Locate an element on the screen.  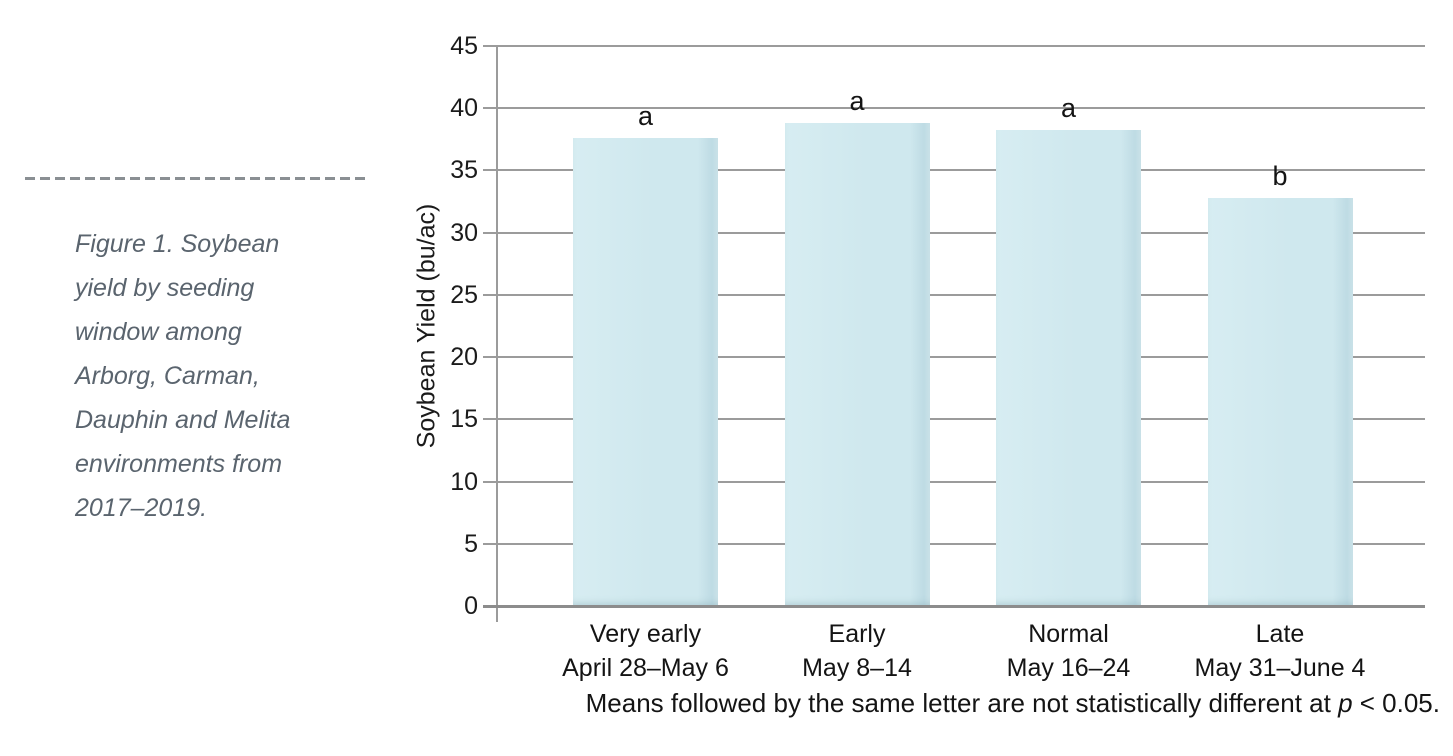
y-tick-label: 0 is located at coordinates (471, 606).